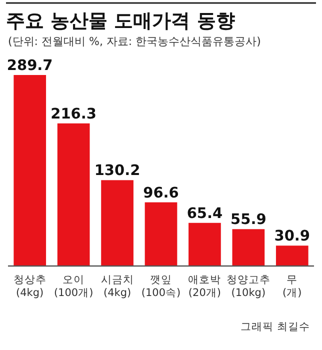 Image resolution: width=322 pixels, height=350 pixels. What do you see at coordinates (205, 287) in the screenshot?
I see `x-tick-label: 애호박 (20개)` at bounding box center [205, 287].